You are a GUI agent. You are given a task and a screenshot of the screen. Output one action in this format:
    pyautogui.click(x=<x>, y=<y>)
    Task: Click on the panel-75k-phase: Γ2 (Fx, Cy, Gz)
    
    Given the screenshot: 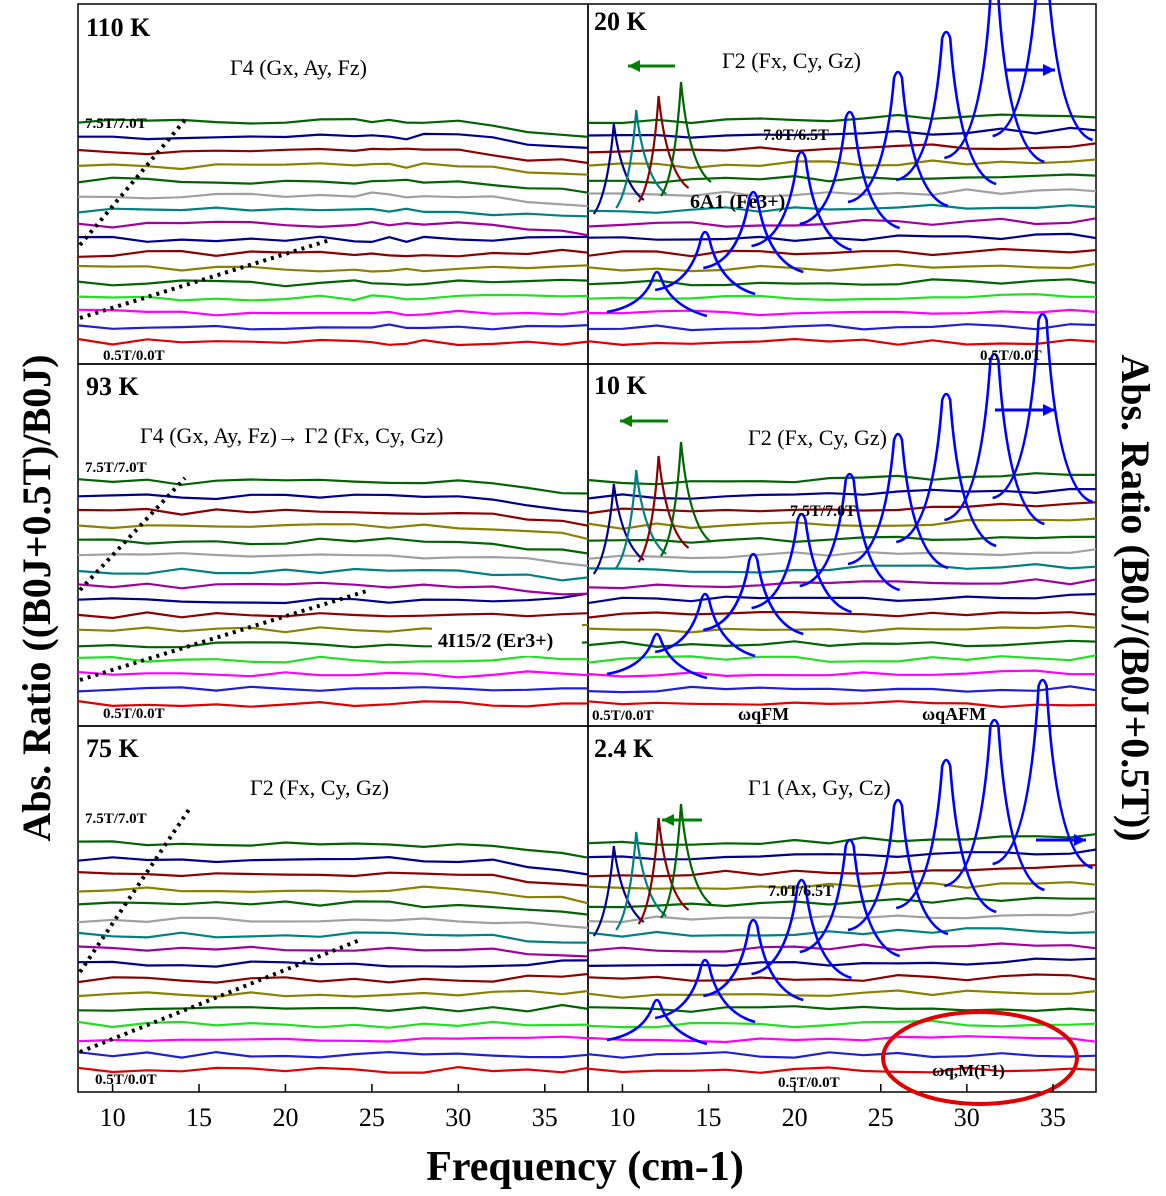 What is the action you would take?
    pyautogui.click(x=319, y=787)
    